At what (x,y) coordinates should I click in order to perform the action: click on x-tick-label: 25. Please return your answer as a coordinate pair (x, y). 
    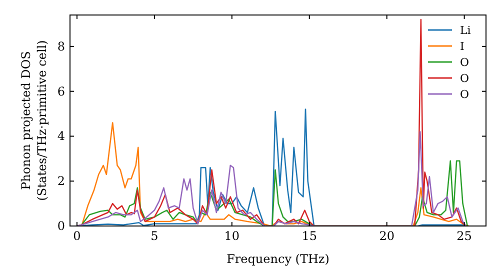
    Looking at the image, I should click on (464, 236).